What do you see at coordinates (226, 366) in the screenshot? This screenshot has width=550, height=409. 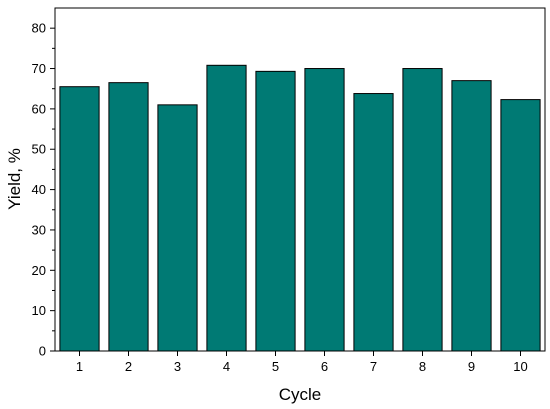 I see `x-tick-label: 4` at bounding box center [226, 366].